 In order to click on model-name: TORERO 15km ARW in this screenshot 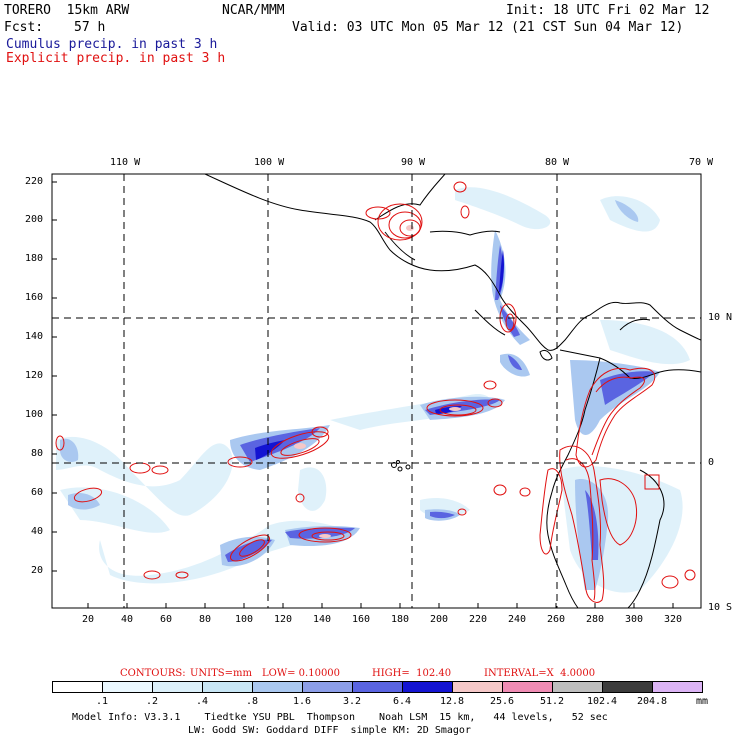, I will do `click(67, 10)`.